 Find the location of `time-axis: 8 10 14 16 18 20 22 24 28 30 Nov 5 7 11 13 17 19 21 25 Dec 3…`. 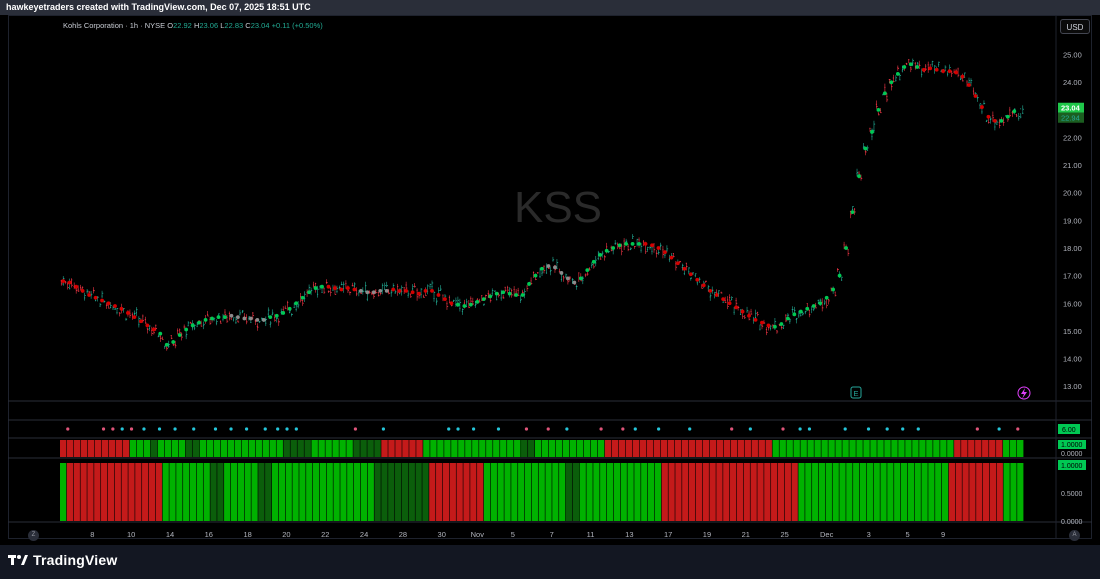

time-axis: 8 10 14 16 18 20 22 24 28 30 Nov 5 7 11 13 17 19 21 25 Dec 3… is located at coordinates (517, 534).